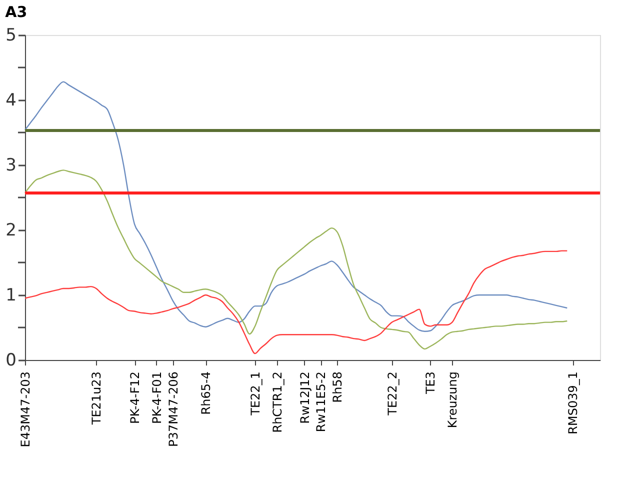  Describe the element at coordinates (25, 410) in the screenshot. I see `x-tick-label: E43M47-203` at that location.